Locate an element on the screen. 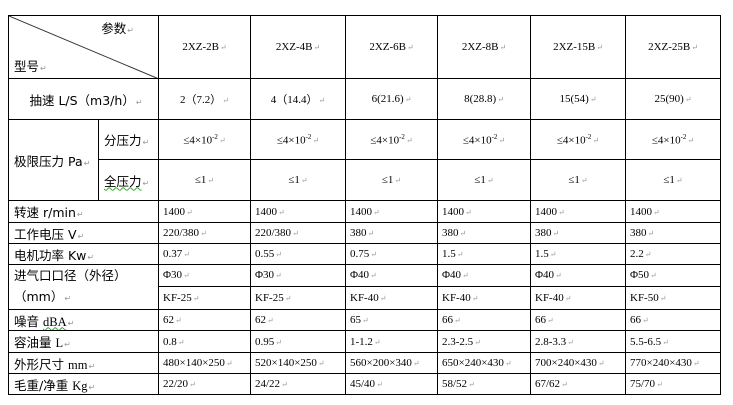 Image resolution: width=733 pixels, height=405 pixels. row-label: 进气口口径（外径） （mm） is located at coordinates (83, 287).